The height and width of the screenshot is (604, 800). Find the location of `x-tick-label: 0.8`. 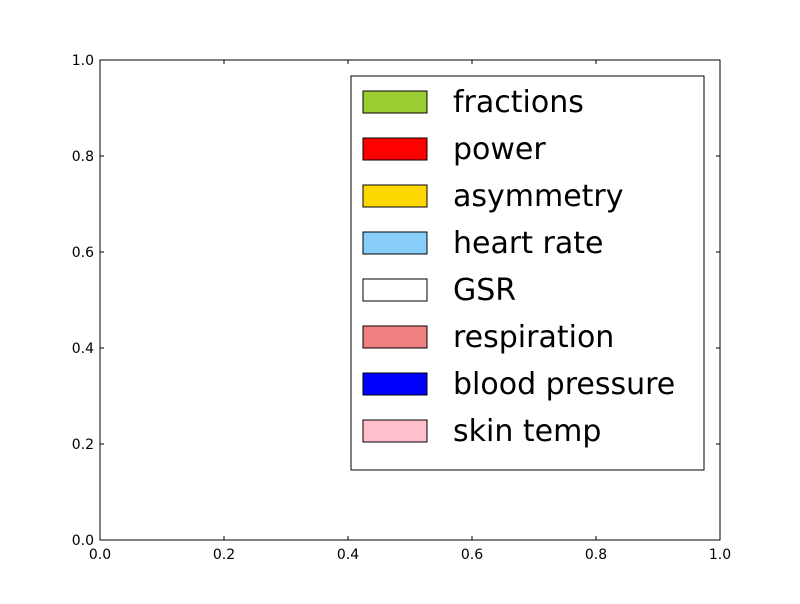

x-tick-label: 0.8 is located at coordinates (596, 555).